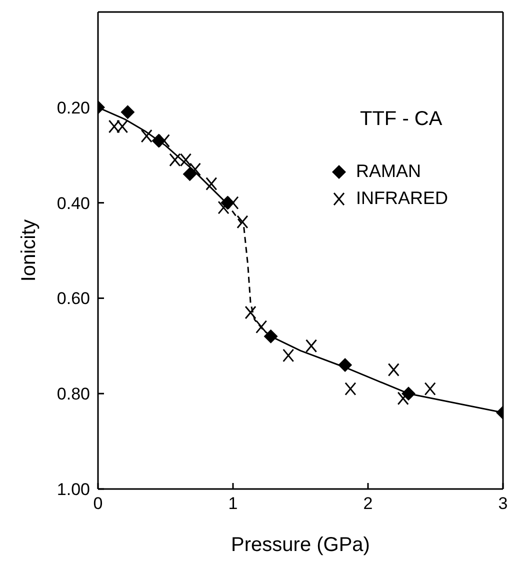  What do you see at coordinates (368, 504) in the screenshot?
I see `x-tick-label: 2` at bounding box center [368, 504].